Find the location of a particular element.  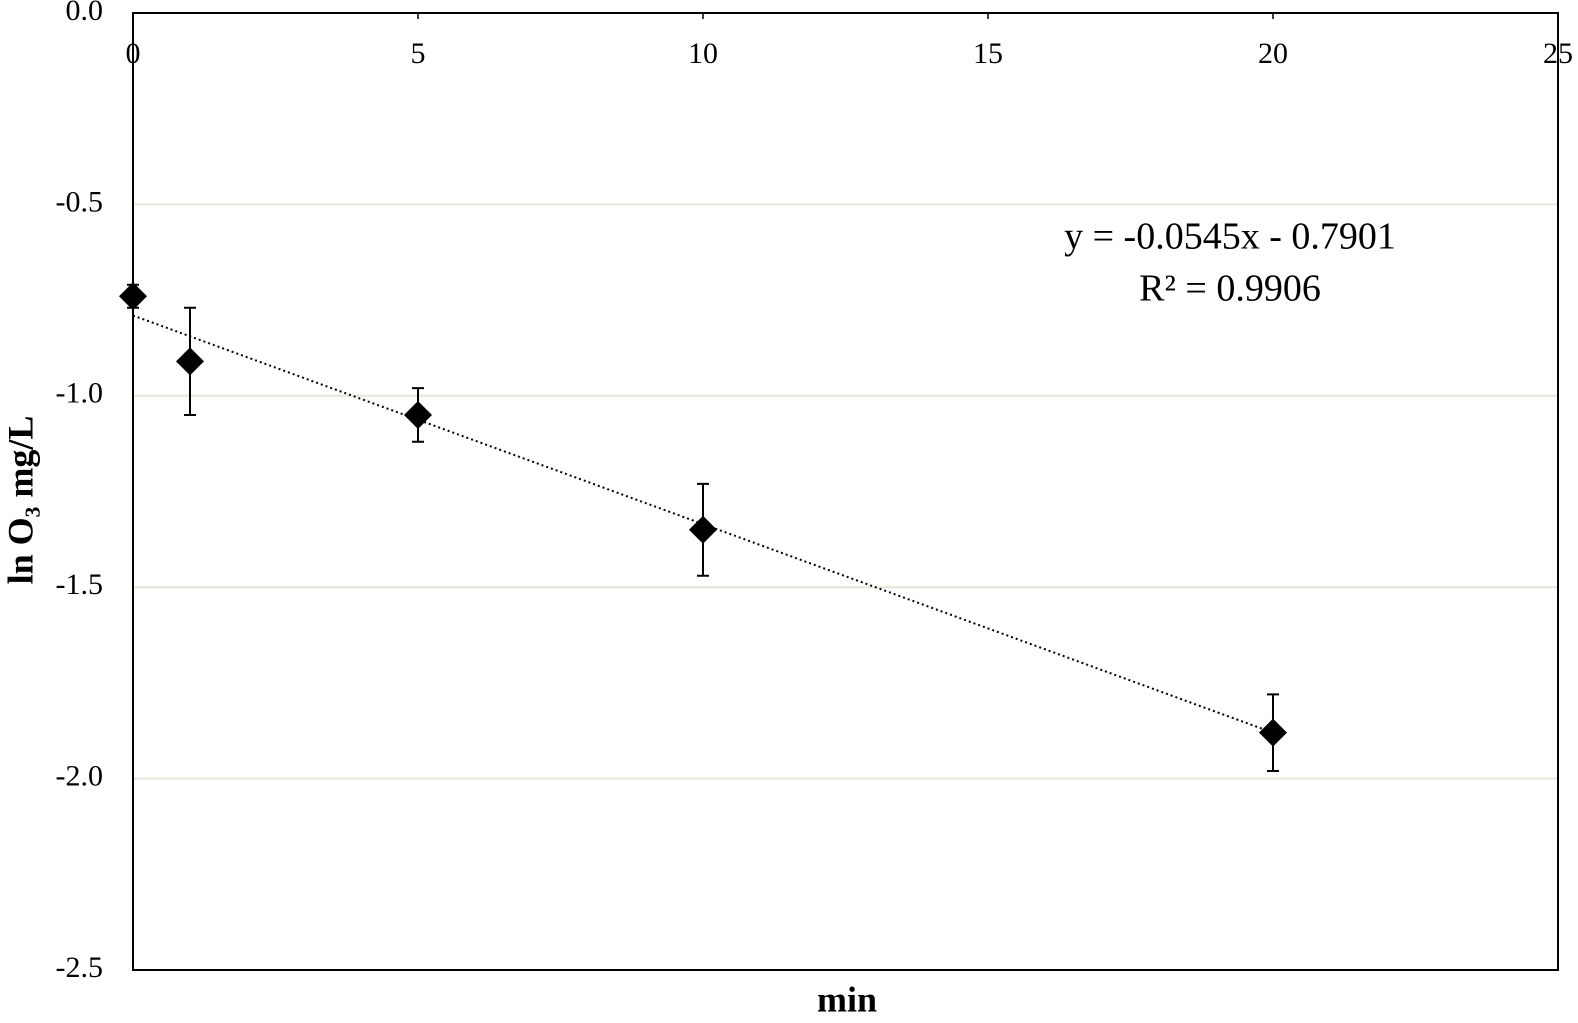

y-tick-label: -2.0 is located at coordinates (80, 775).